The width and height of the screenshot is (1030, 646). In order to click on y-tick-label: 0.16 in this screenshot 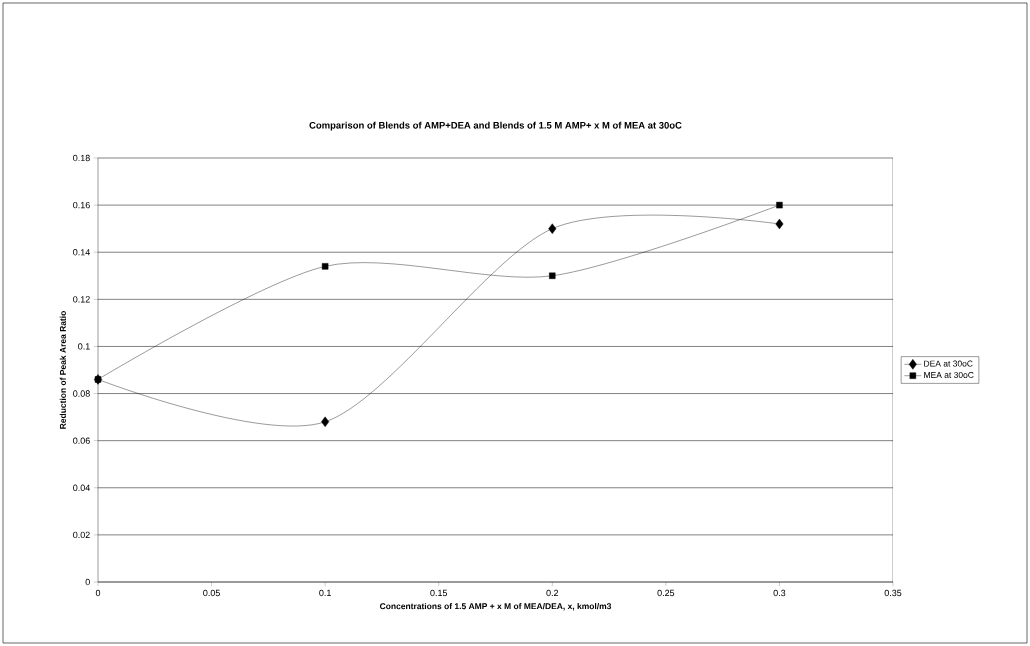, I will do `click(81, 205)`.